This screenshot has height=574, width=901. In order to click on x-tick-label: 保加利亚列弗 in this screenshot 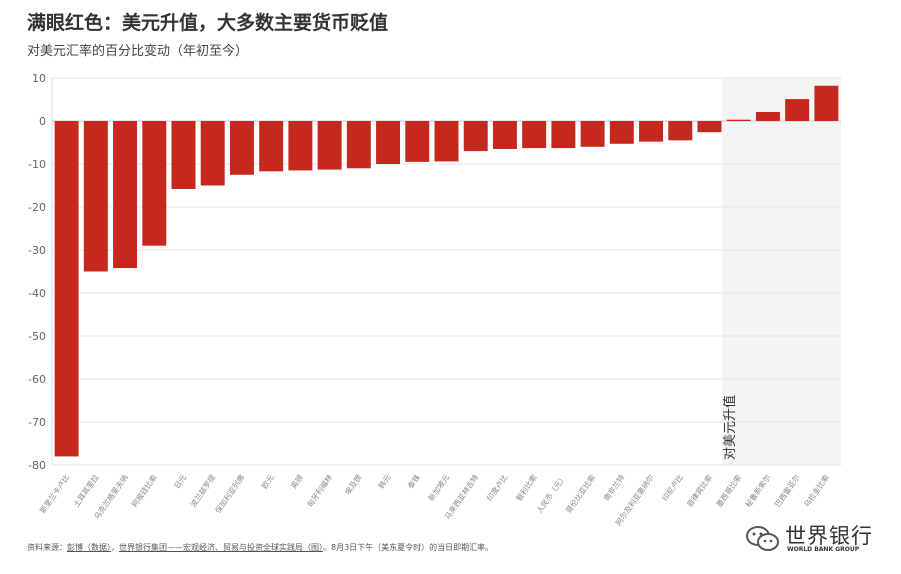, I will do `click(230, 493)`.